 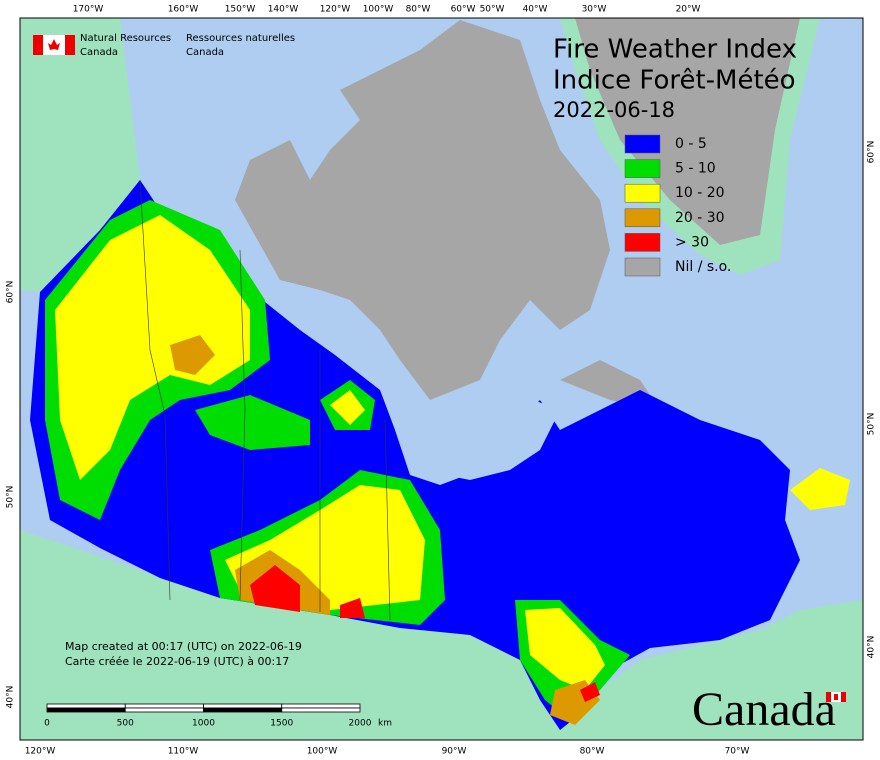 I want to click on hudson-bay, so click(x=490, y=437).